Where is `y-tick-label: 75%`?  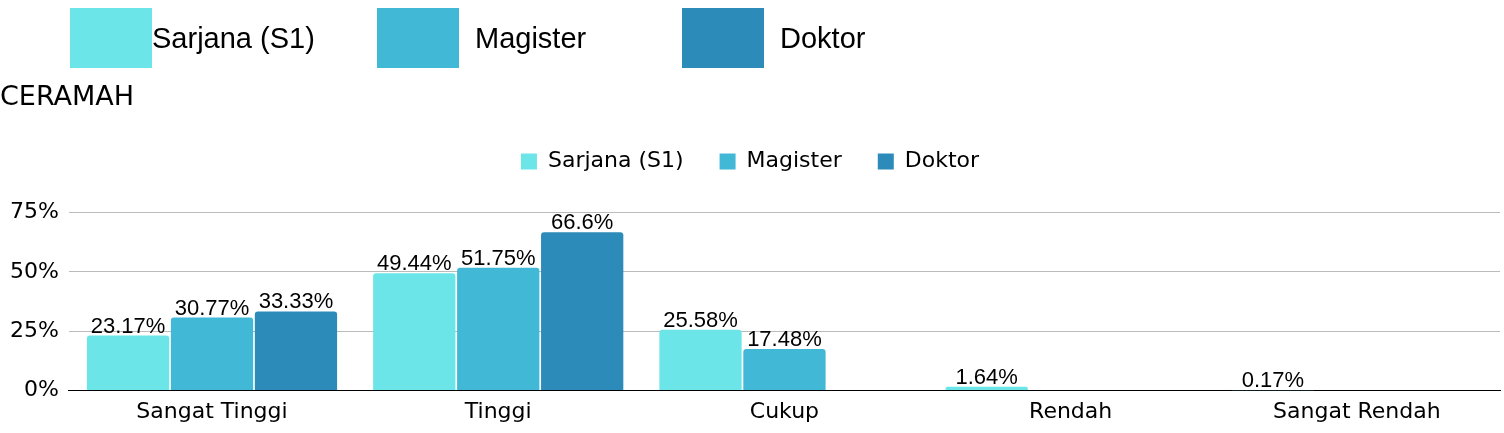 y-tick-label: 75% is located at coordinates (34, 211).